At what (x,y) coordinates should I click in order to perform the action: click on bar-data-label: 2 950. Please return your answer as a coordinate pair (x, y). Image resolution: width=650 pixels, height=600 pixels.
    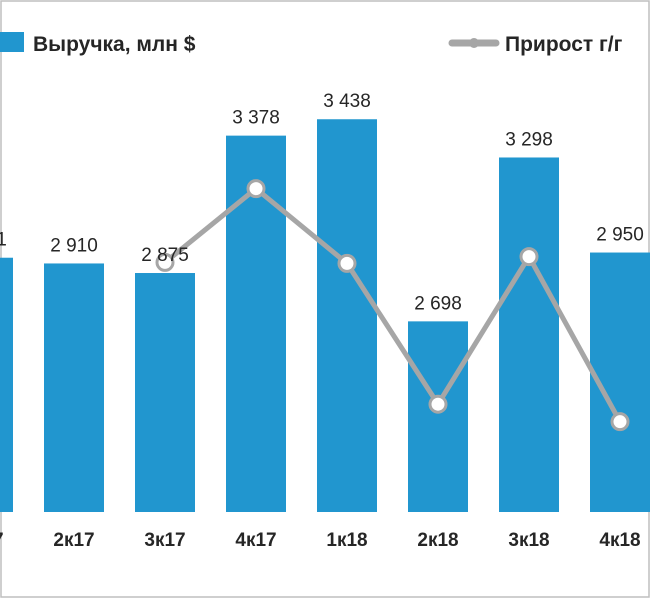
    Looking at the image, I should click on (620, 235).